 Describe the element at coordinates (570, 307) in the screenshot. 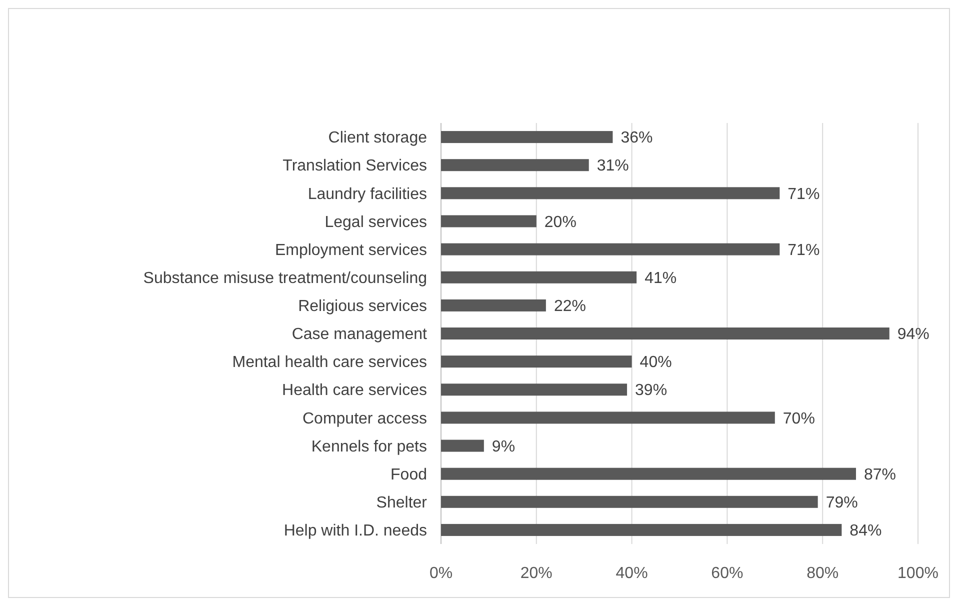

I see `data-label: 22%` at that location.